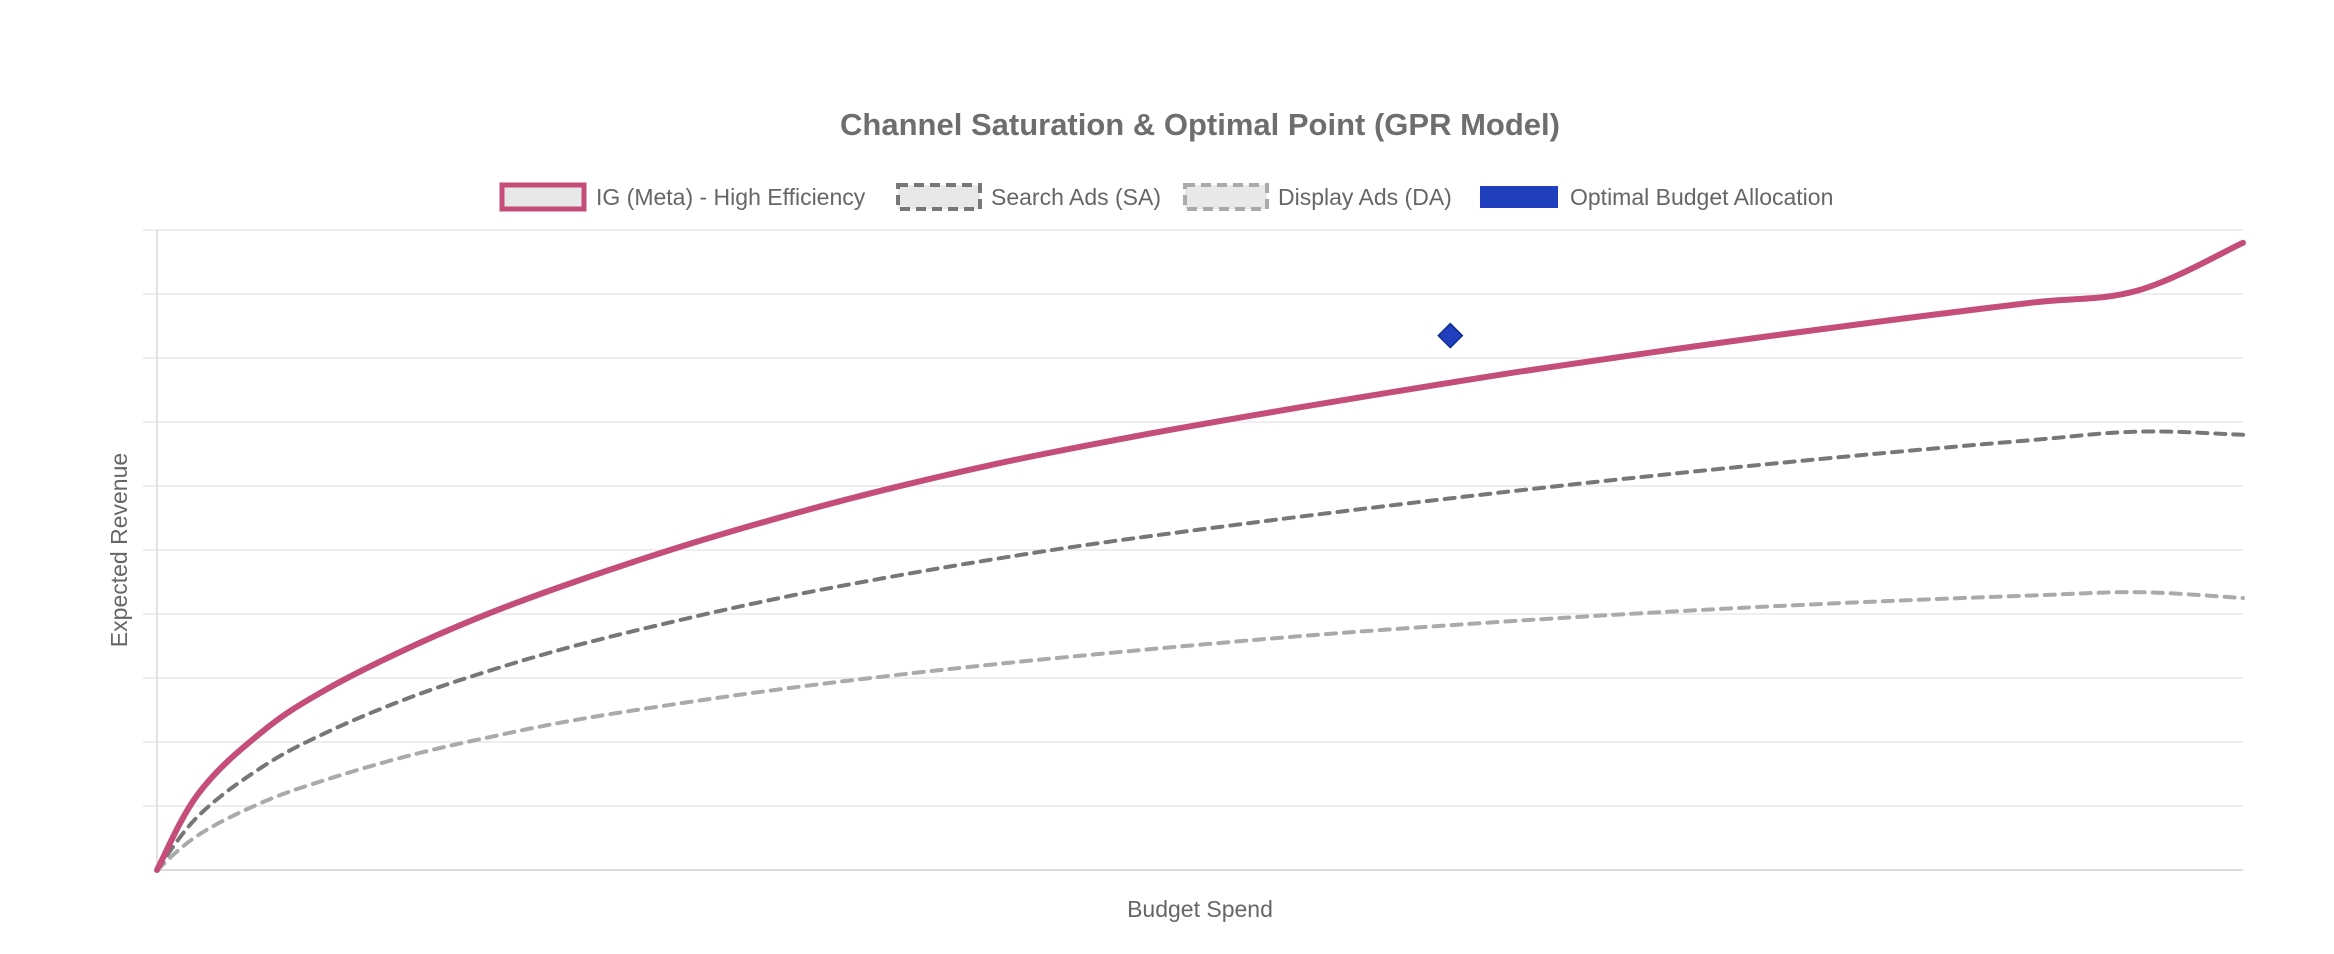 The image size is (2334, 954). What do you see at coordinates (731, 197) in the screenshot?
I see `legend-label-ig: IG (Meta) - High Efficiency` at bounding box center [731, 197].